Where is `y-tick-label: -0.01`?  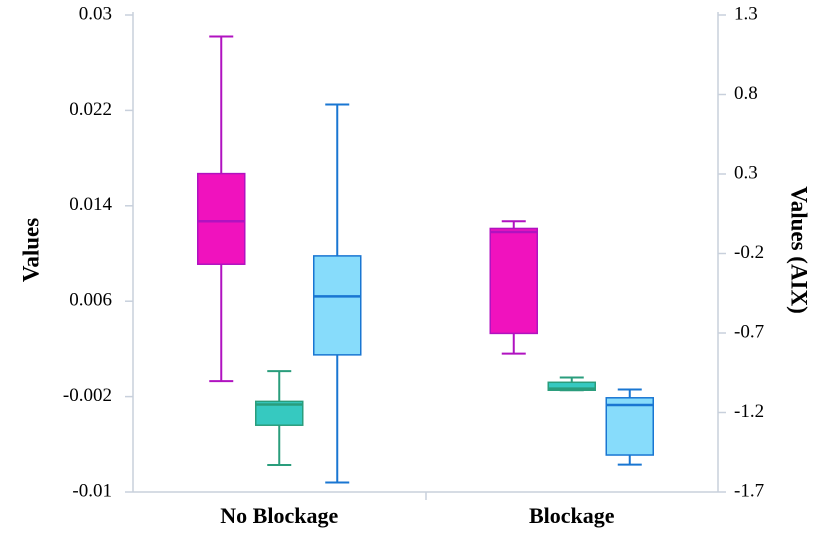 y-tick-label: -0.01 is located at coordinates (92, 490).